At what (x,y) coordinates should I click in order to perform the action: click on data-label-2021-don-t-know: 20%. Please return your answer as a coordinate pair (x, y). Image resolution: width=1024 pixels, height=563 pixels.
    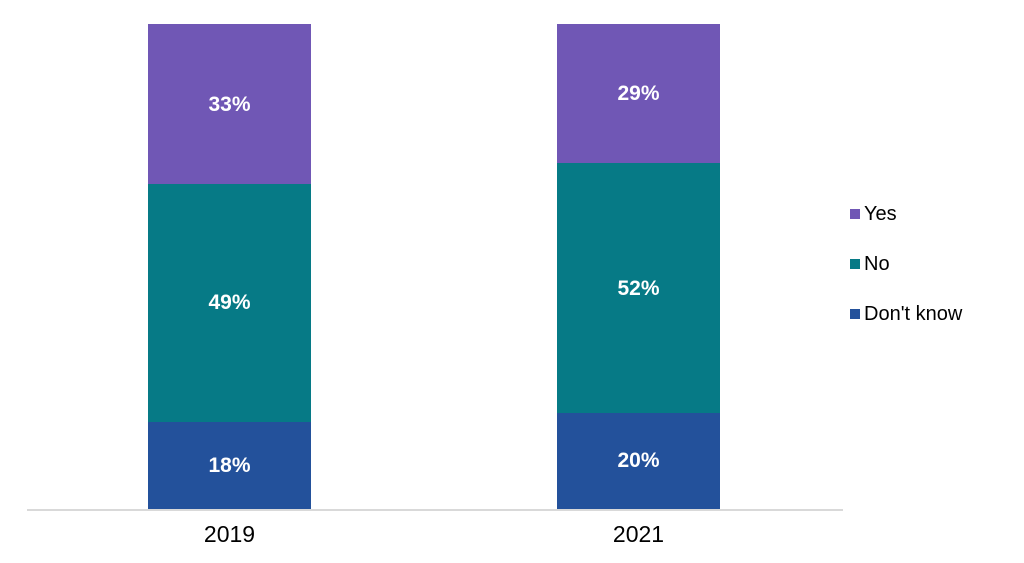
    Looking at the image, I should click on (638, 461).